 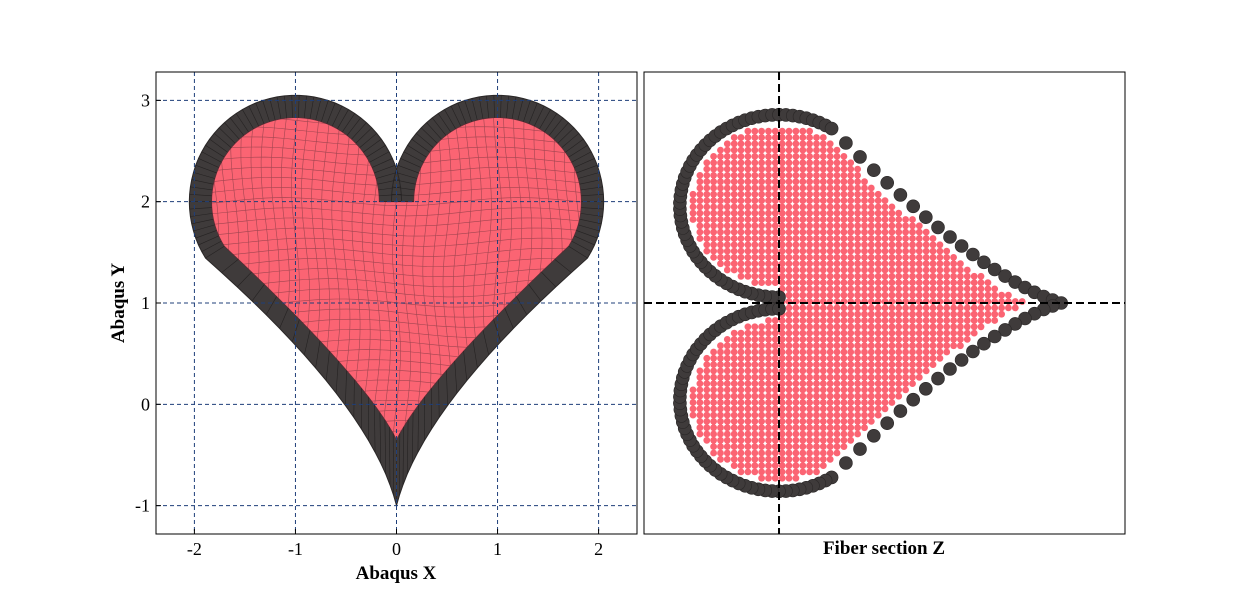 I want to click on x-tick-label: 1, so click(x=497, y=549).